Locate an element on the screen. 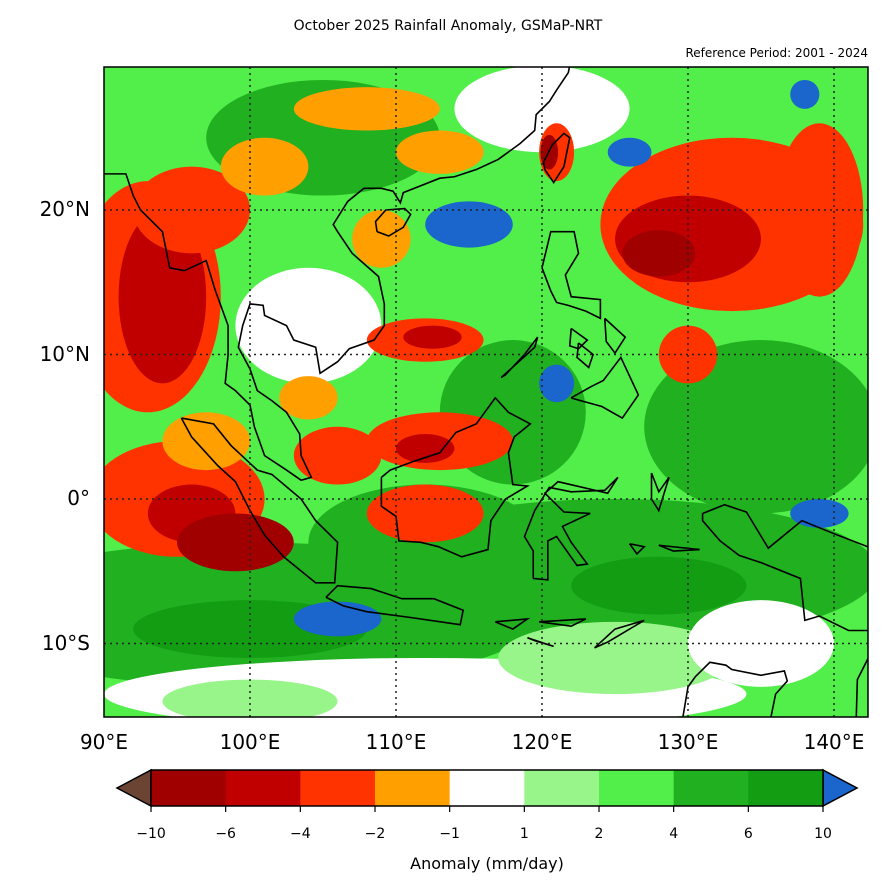 This screenshot has height=896, width=896. lon-tick-label: 140°E is located at coordinates (834, 742).